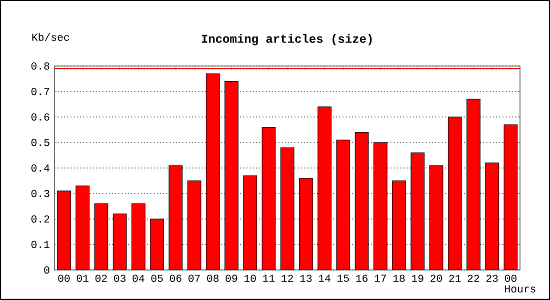  Describe the element at coordinates (306, 278) in the screenshot. I see `x-tick-label: 13` at that location.